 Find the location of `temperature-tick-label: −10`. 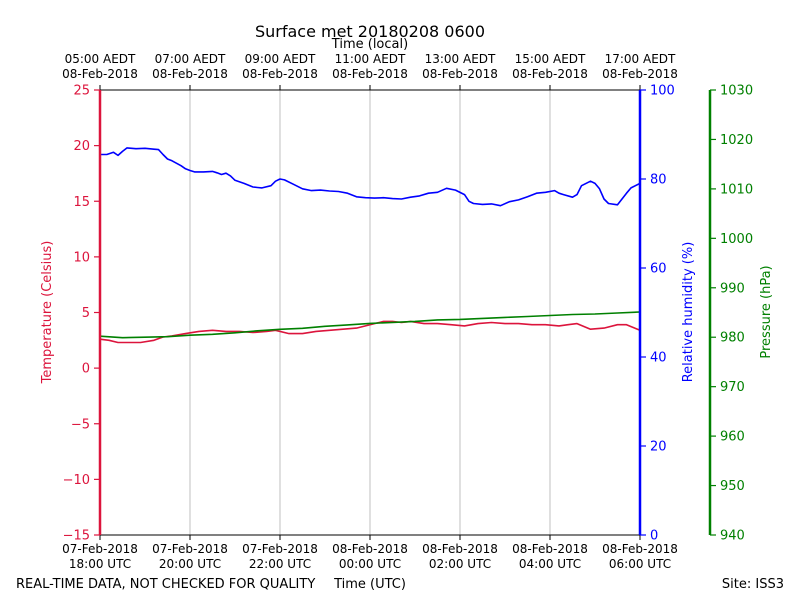

temperature-tick-label: −10 is located at coordinates (76, 480).